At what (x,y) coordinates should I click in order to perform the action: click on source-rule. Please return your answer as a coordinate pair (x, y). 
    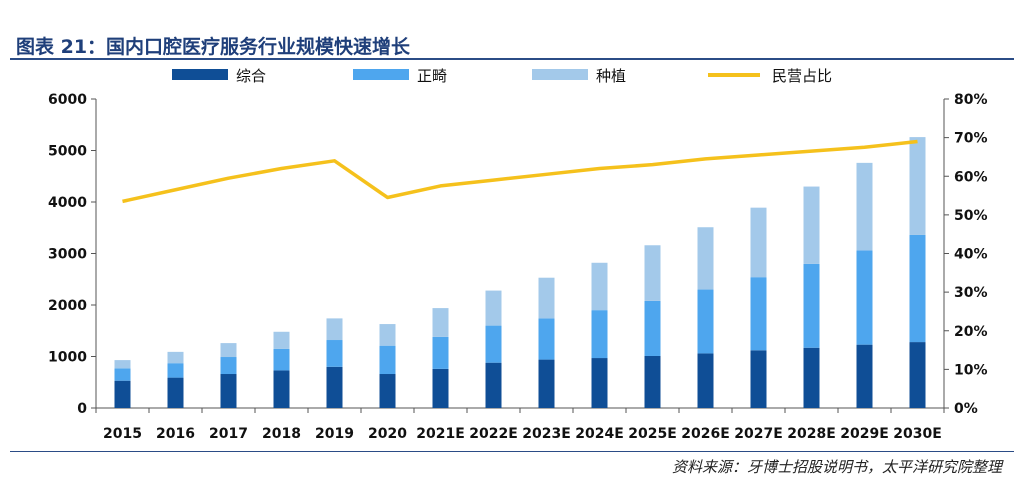
    Looking at the image, I should click on (512, 451).